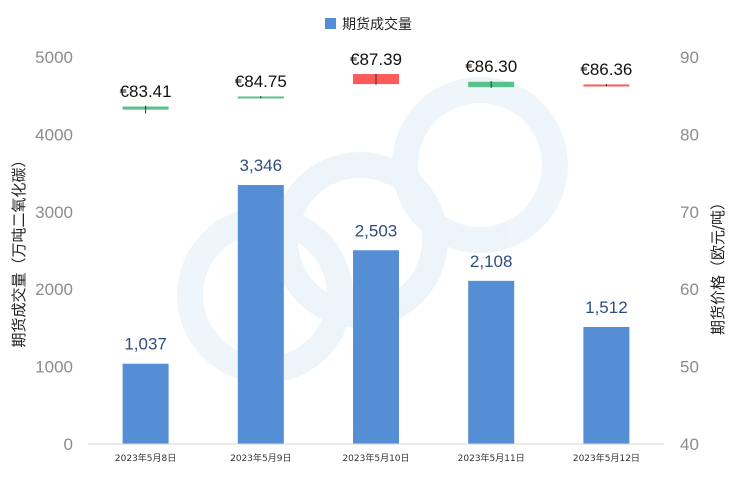 Image resolution: width=744 pixels, height=478 pixels. I want to click on legend-swatch, so click(330, 23).